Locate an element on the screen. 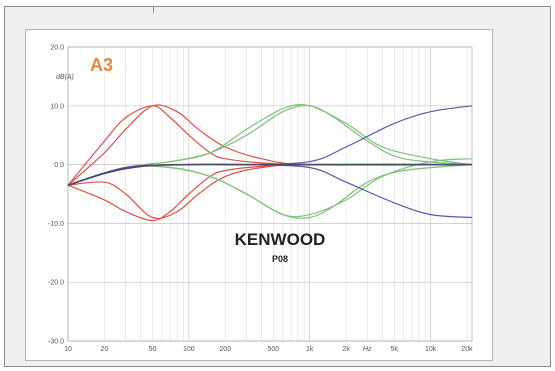  model-name: P08 is located at coordinates (280, 259).